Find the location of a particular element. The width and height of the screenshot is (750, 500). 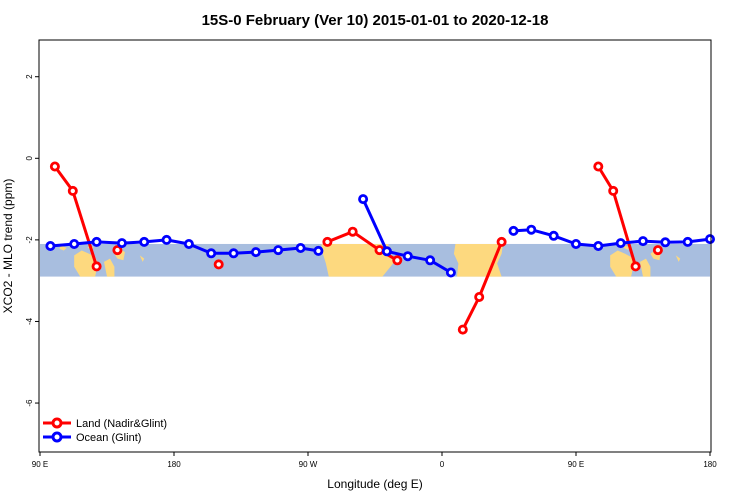

y-tick-label: -2 is located at coordinates (29, 240).